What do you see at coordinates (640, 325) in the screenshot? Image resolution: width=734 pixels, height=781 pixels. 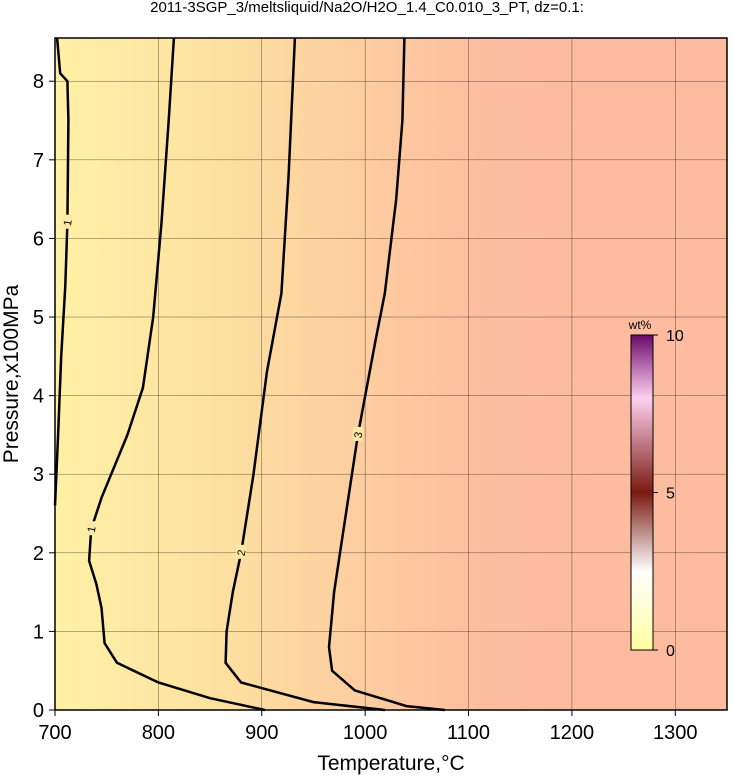 I see `colorbar-label: wt%` at bounding box center [640, 325].